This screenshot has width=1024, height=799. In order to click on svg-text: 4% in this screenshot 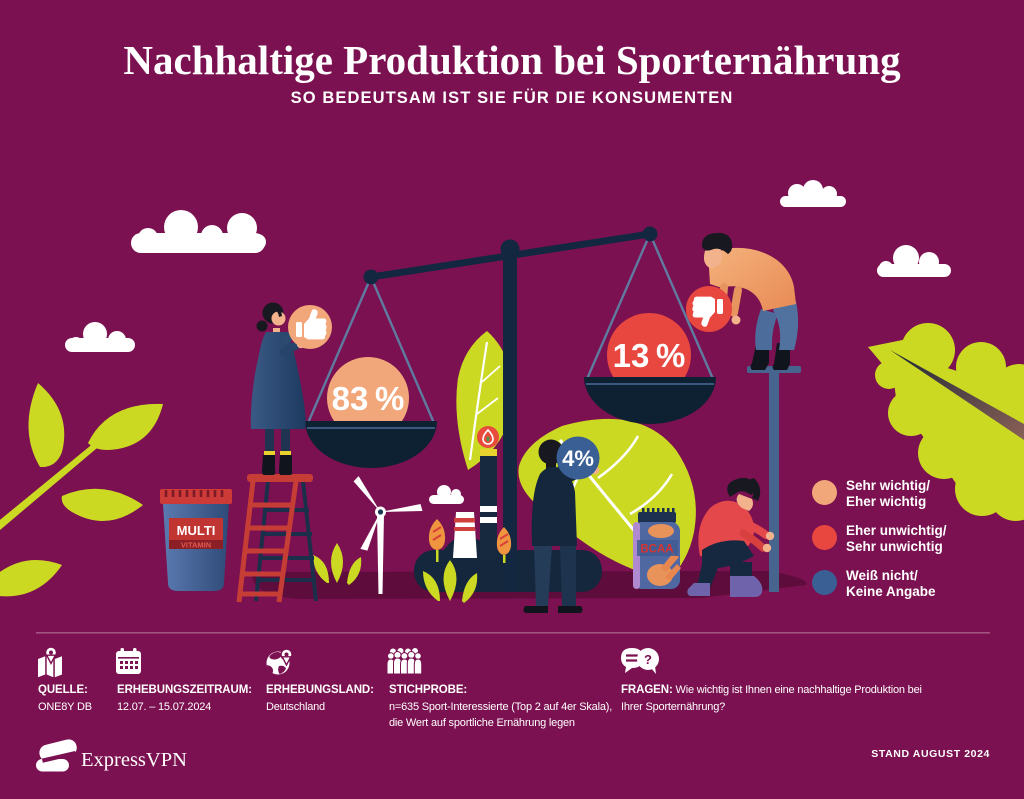, I will do `click(578, 458)`.